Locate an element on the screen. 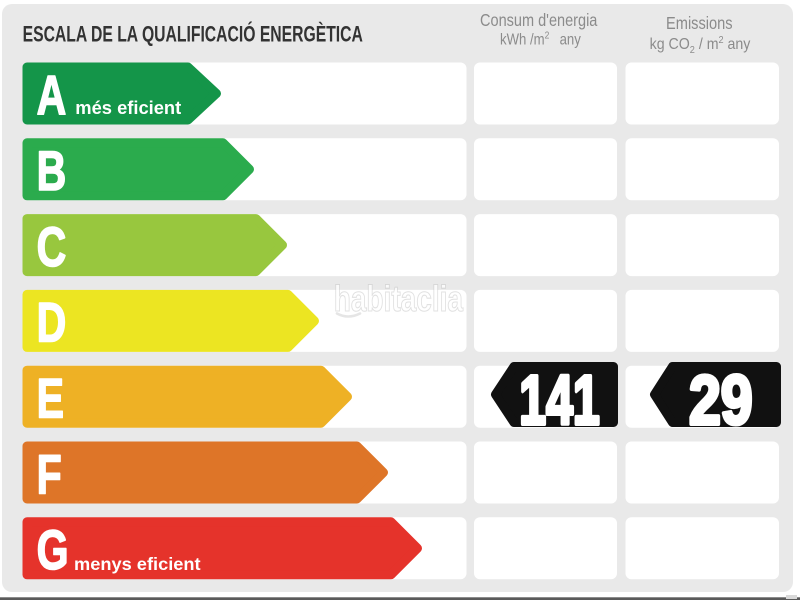  svg-text: kWh /m2 any is located at coordinates (541, 39).